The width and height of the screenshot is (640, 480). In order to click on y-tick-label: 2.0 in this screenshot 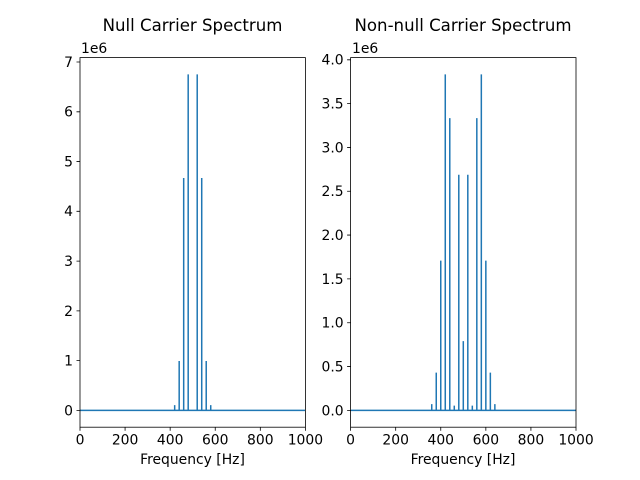, I will do `click(333, 236)`.